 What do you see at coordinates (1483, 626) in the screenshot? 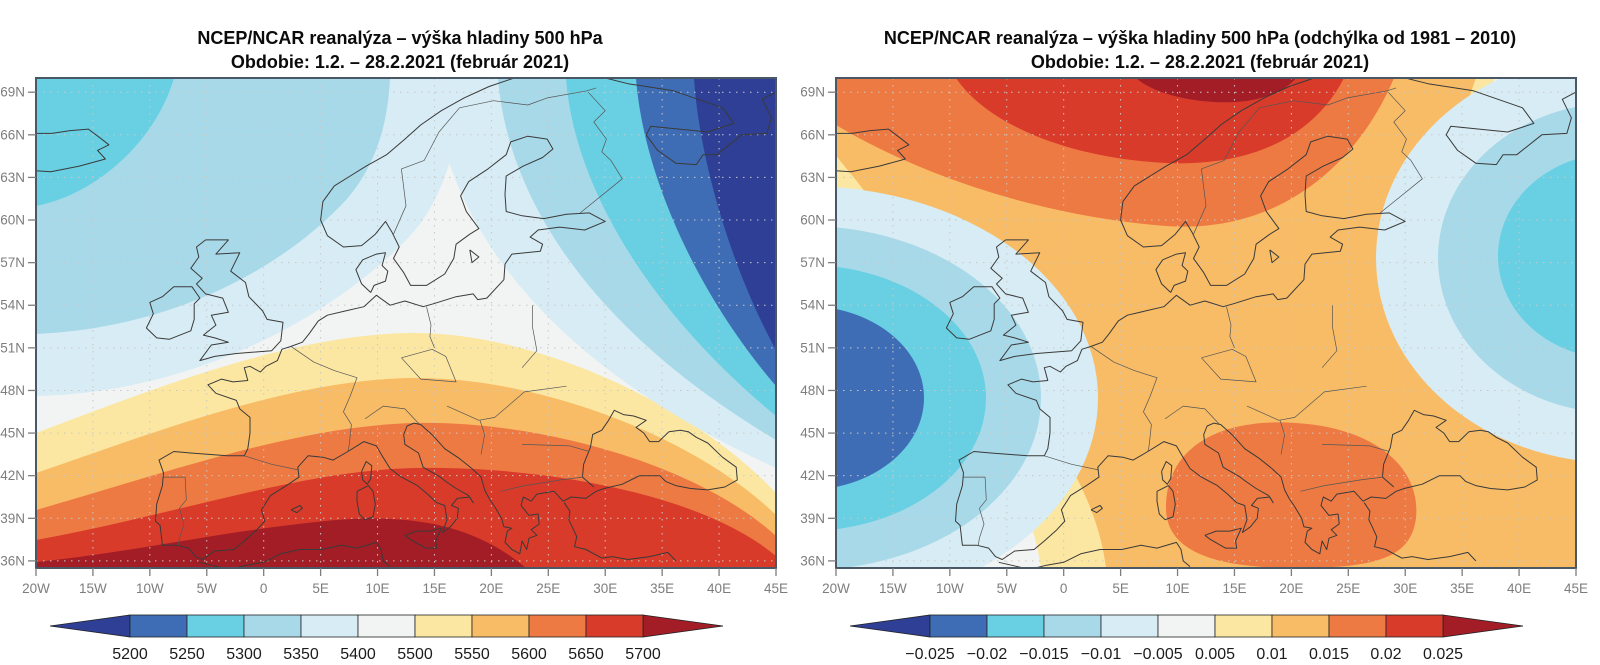
I see `colorbar-arrow-high` at bounding box center [1483, 626].